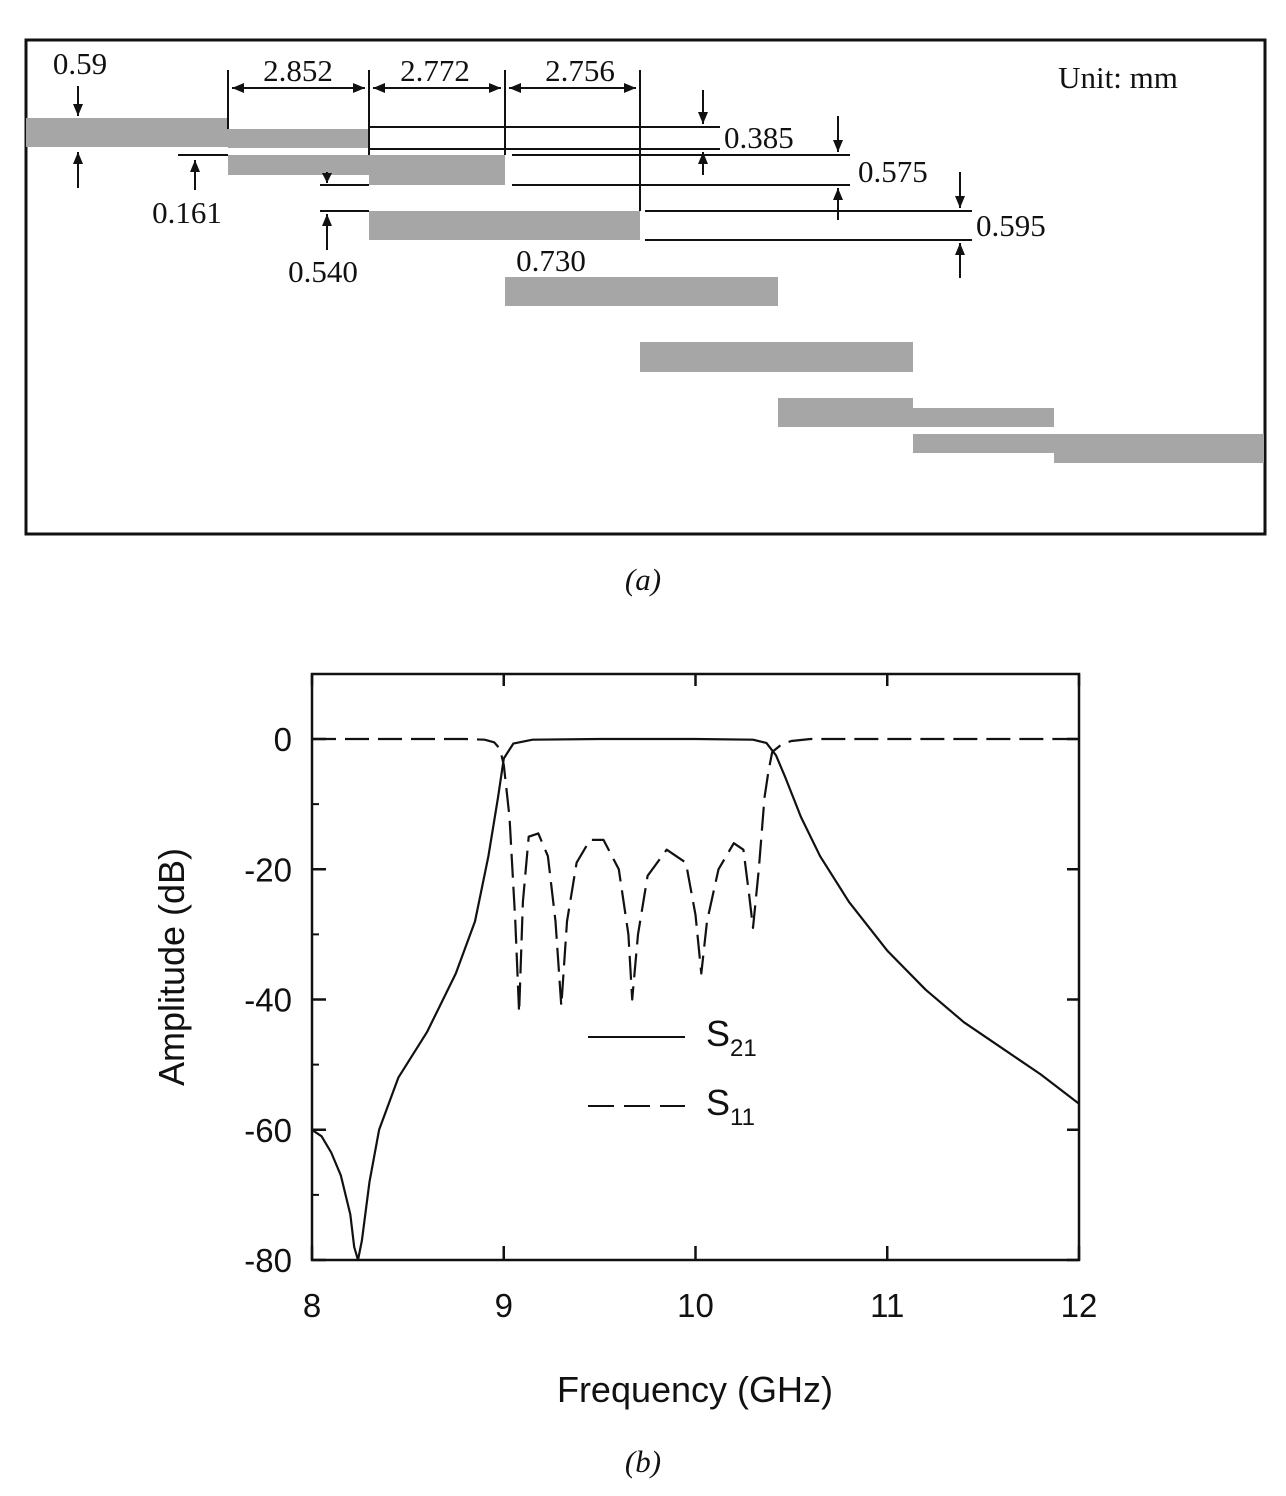  What do you see at coordinates (887, 1305) in the screenshot?
I see `x-tick-label: 11` at bounding box center [887, 1305].